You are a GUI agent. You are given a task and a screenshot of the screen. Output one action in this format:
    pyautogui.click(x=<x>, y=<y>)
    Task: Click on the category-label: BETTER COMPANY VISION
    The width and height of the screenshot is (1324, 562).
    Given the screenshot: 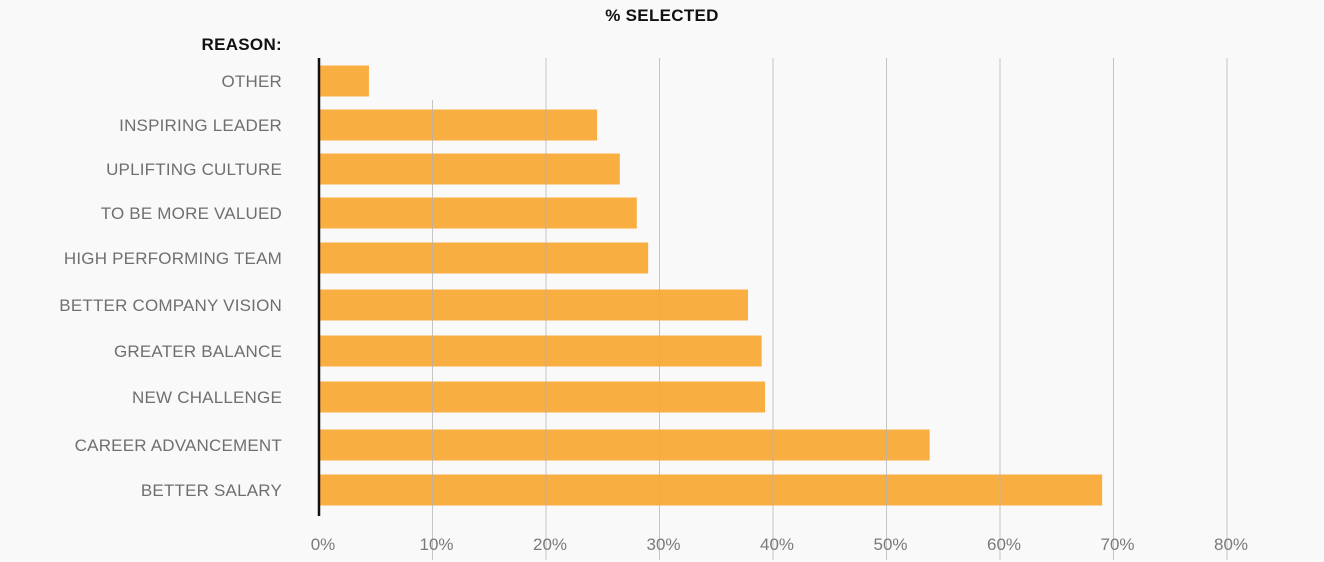 What is the action you would take?
    pyautogui.click(x=170, y=305)
    